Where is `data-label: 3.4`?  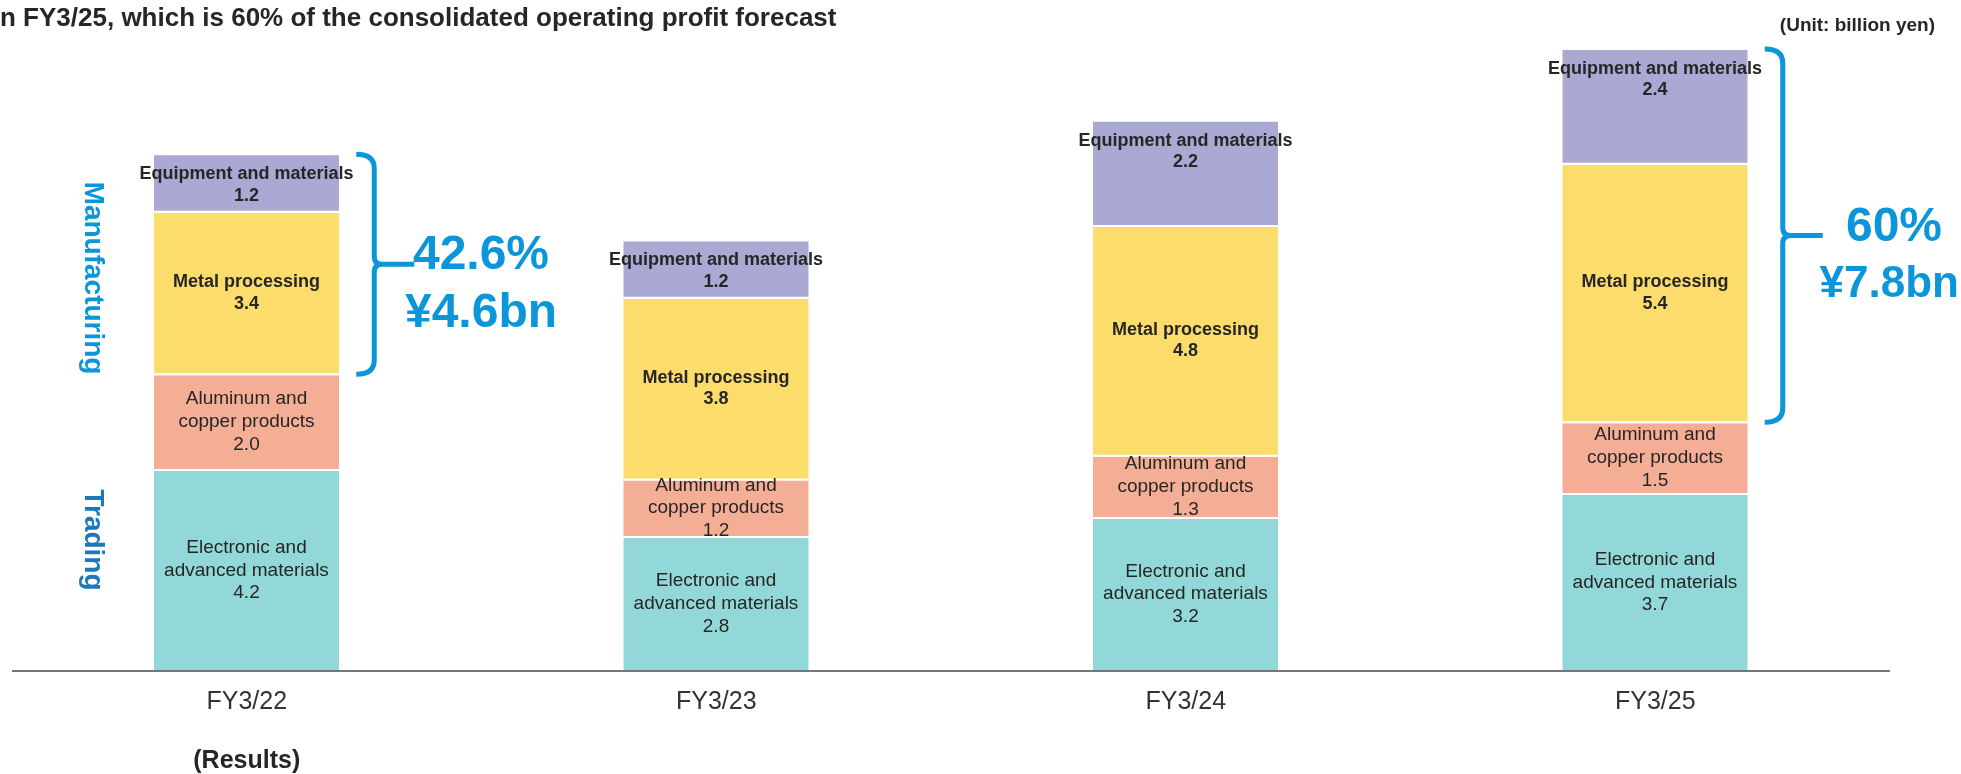 data-label: 3.4 is located at coordinates (246, 302).